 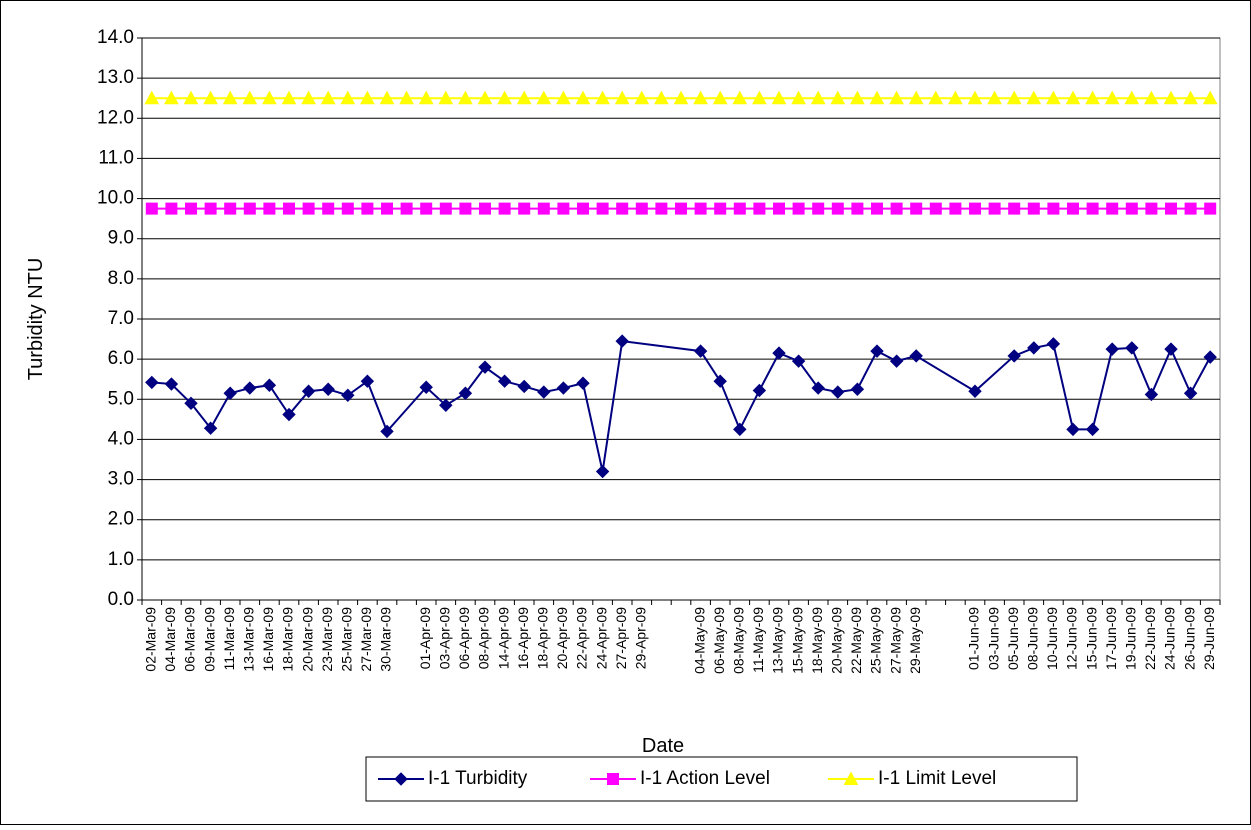 I want to click on legend-box, so click(x=721, y=779).